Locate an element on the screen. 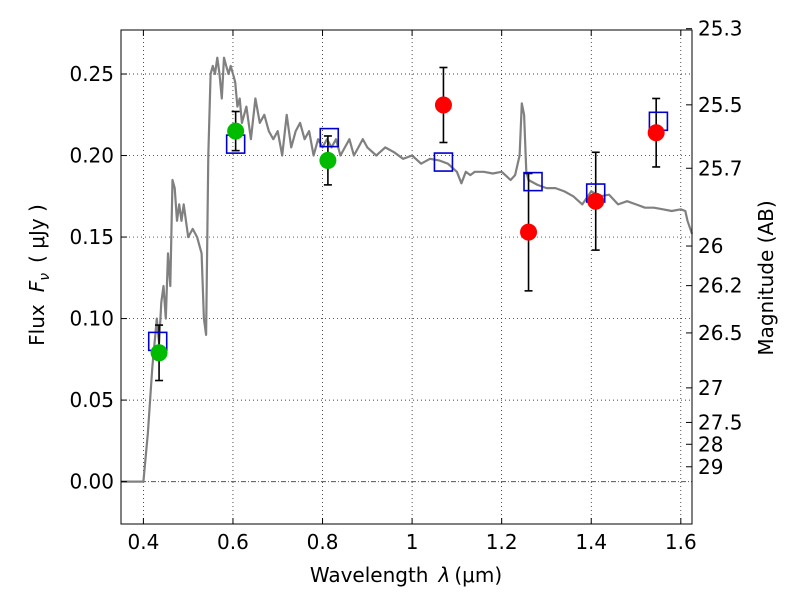 Image resolution: width=800 pixels, height=600 pixels. mag-tick-label: 25.3 is located at coordinates (720, 29).